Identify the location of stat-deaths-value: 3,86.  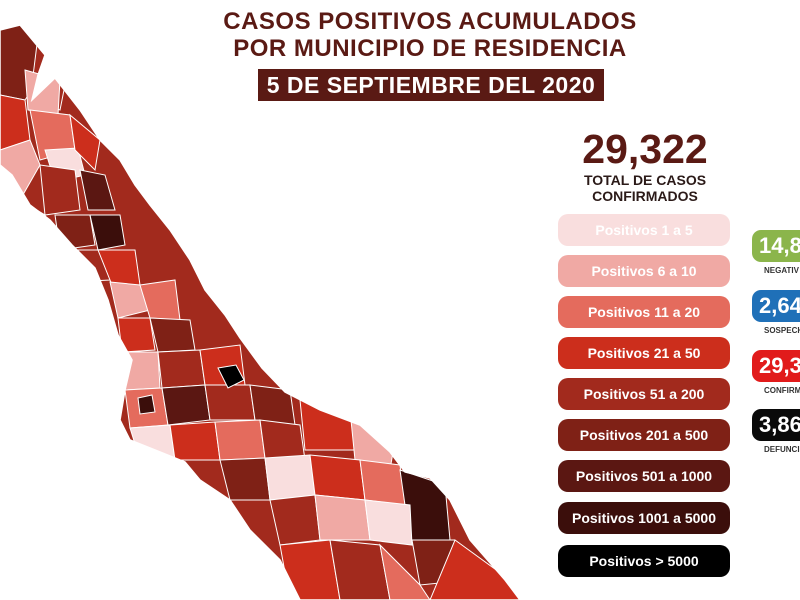
(776, 425).